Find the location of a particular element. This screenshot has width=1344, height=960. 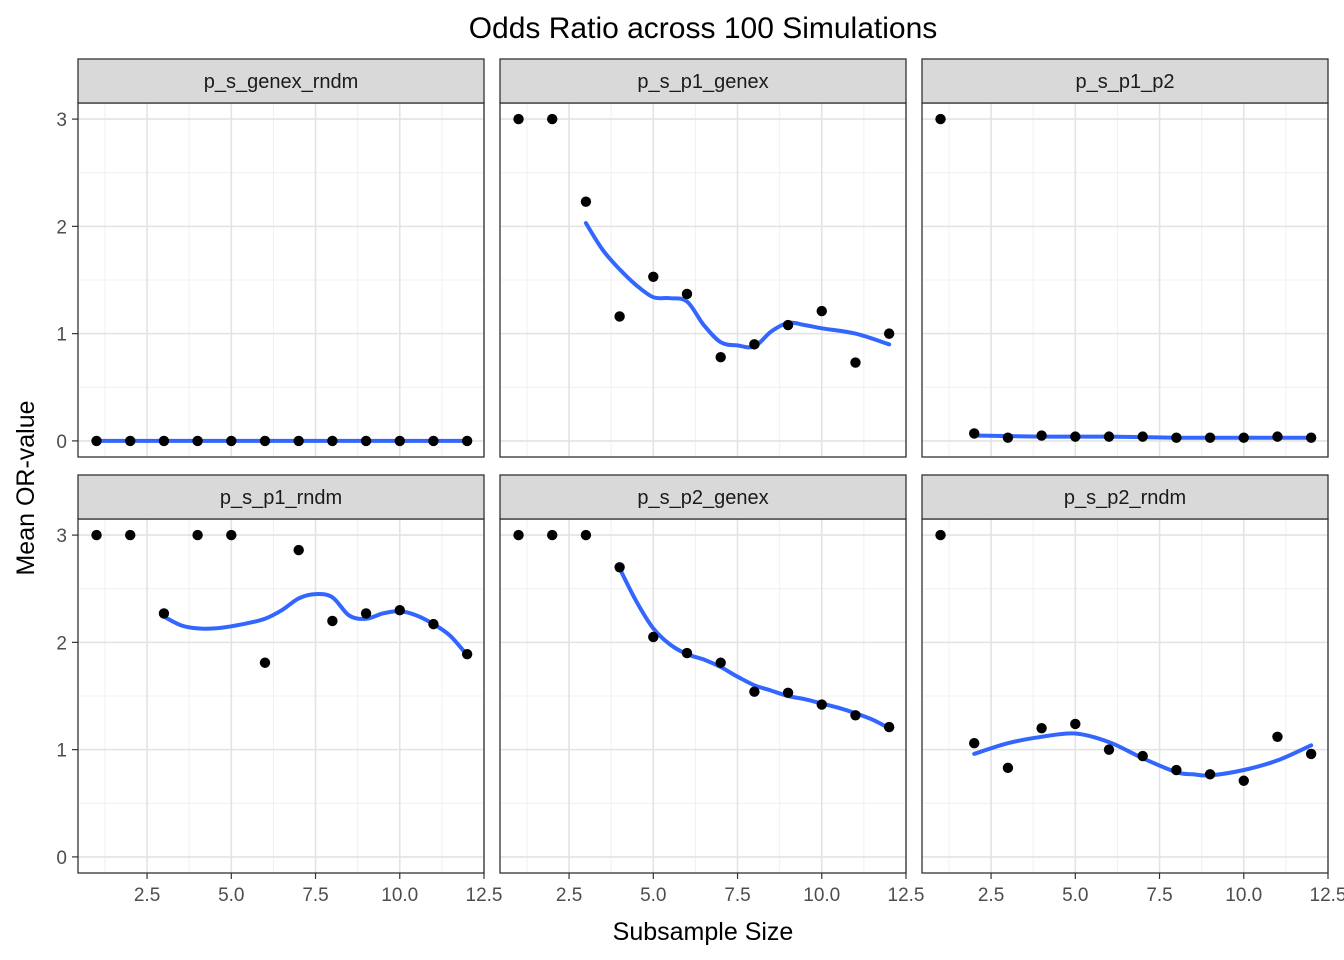

strip-label: p_s_p1_genex is located at coordinates (702, 82).